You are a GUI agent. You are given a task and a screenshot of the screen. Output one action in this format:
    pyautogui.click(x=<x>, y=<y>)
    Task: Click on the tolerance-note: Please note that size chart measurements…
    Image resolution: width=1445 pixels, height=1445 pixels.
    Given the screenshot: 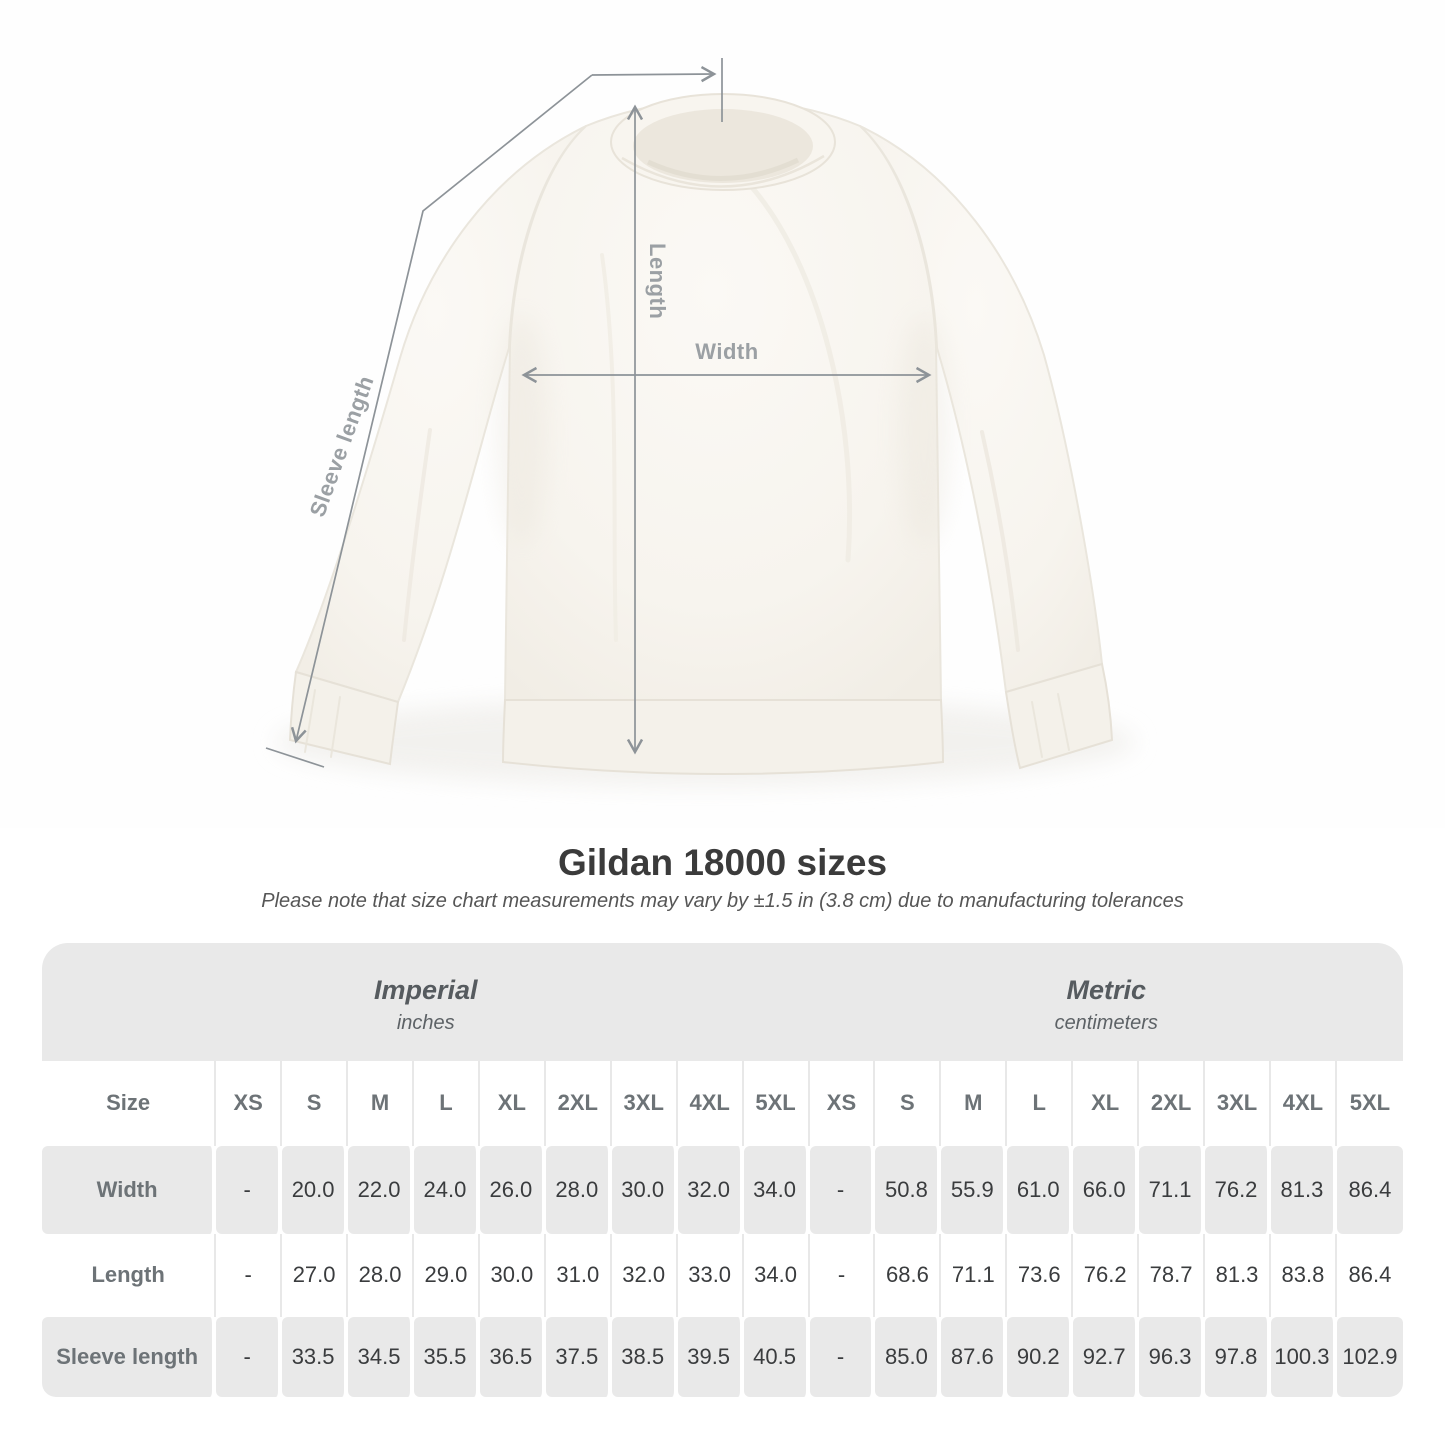 What is the action you would take?
    pyautogui.click(x=722, y=900)
    